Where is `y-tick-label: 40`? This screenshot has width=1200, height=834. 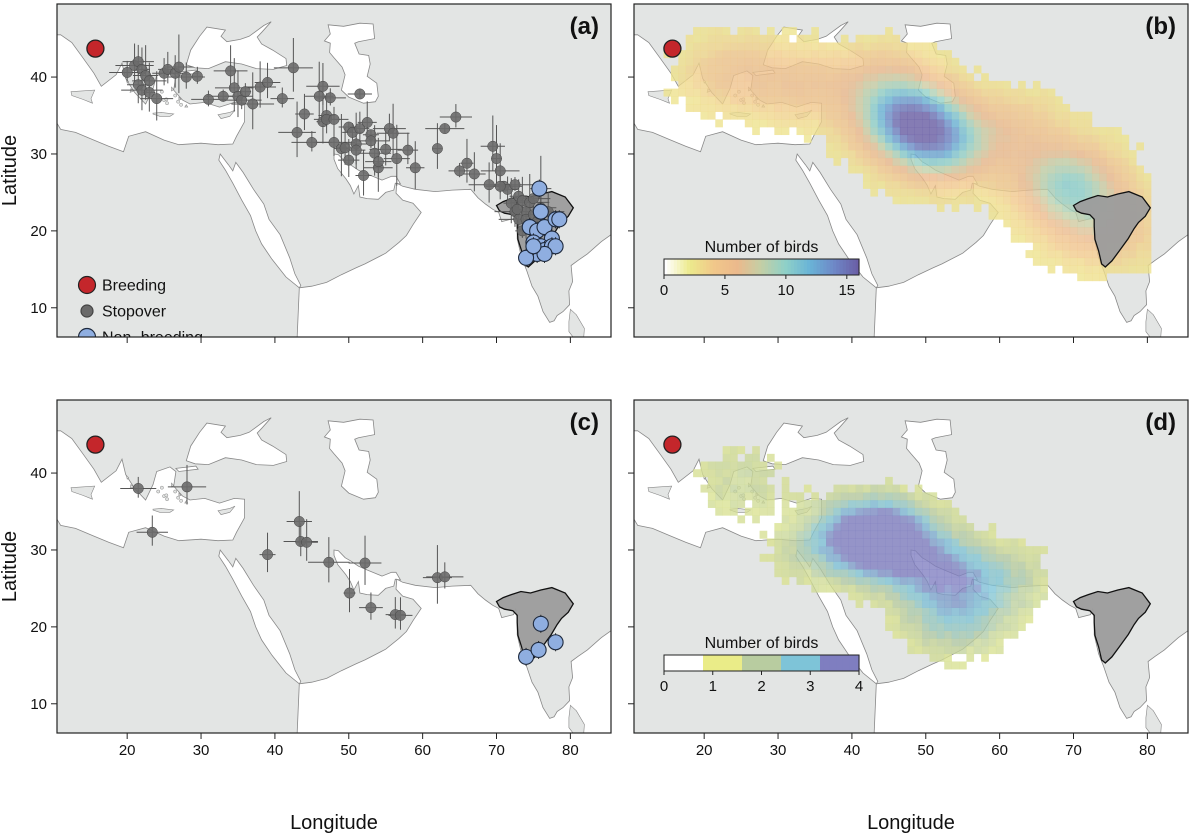
y-tick-label: 40 is located at coordinates (38, 473).